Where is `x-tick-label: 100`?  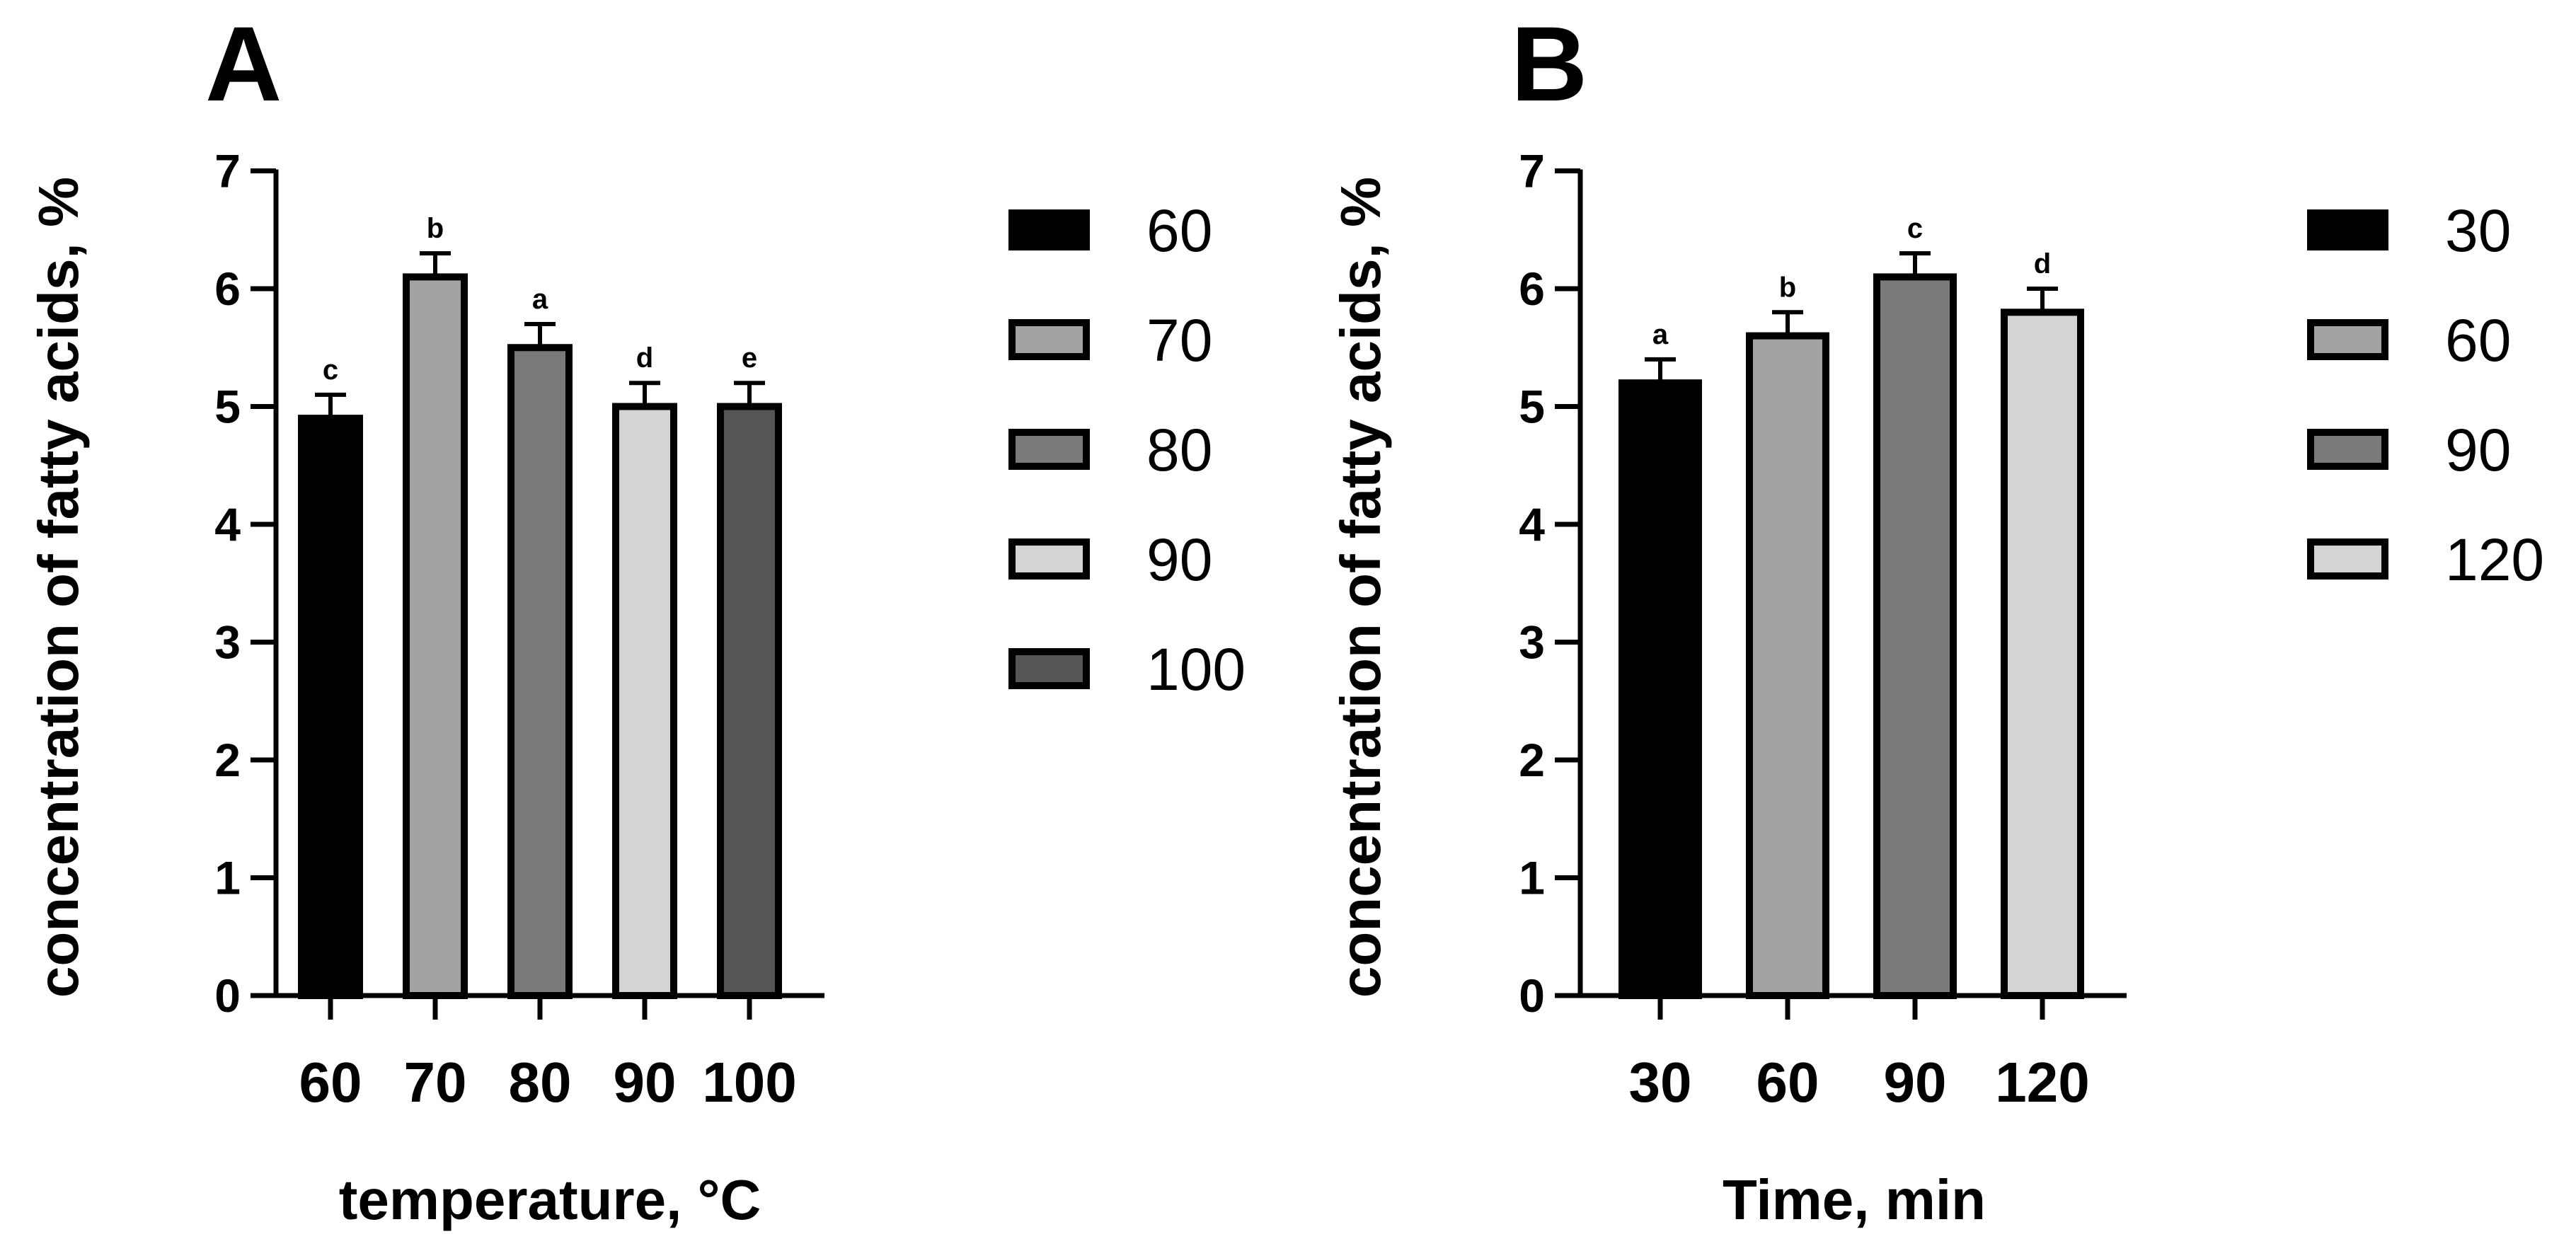 x-tick-label: 100 is located at coordinates (749, 1082).